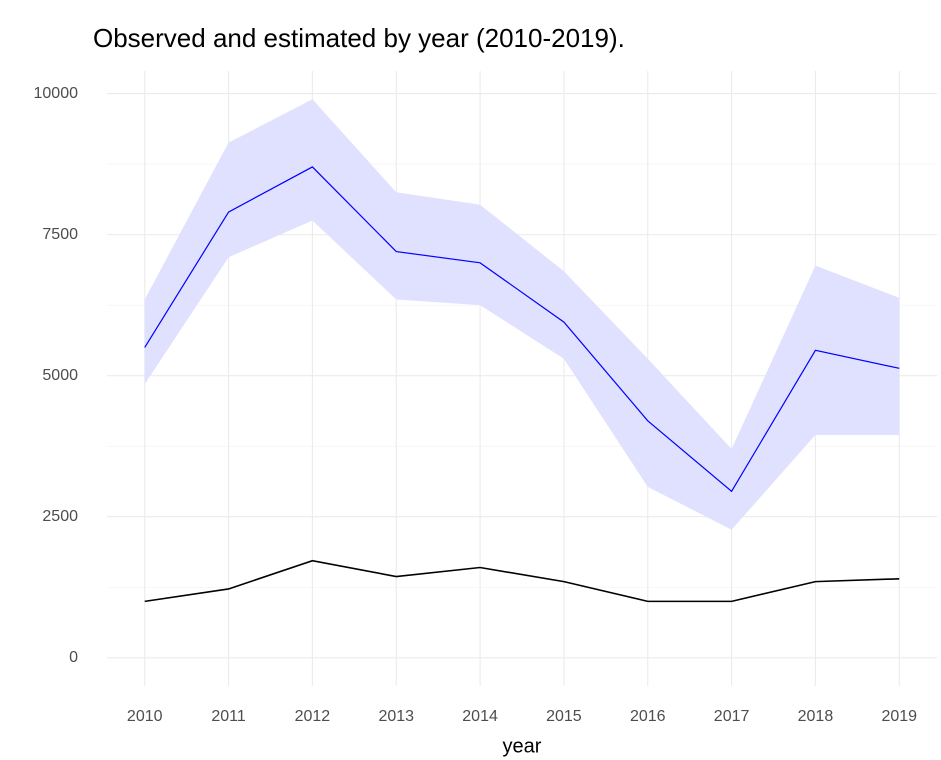 This screenshot has height=760, width=941. Describe the element at coordinates (522, 746) in the screenshot. I see `x-axis-label: year` at that location.